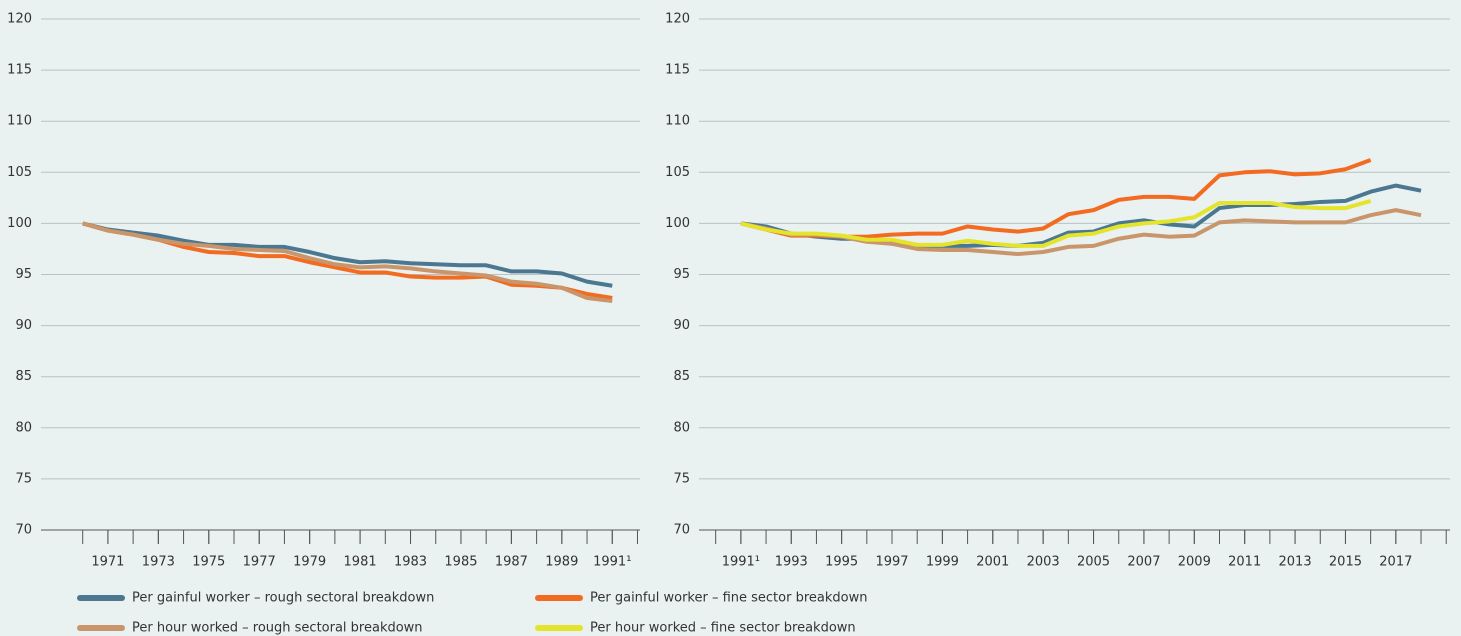 Image resolution: width=1461 pixels, height=636 pixels. I want to click on x-tick-label: 2001, so click(992, 562).